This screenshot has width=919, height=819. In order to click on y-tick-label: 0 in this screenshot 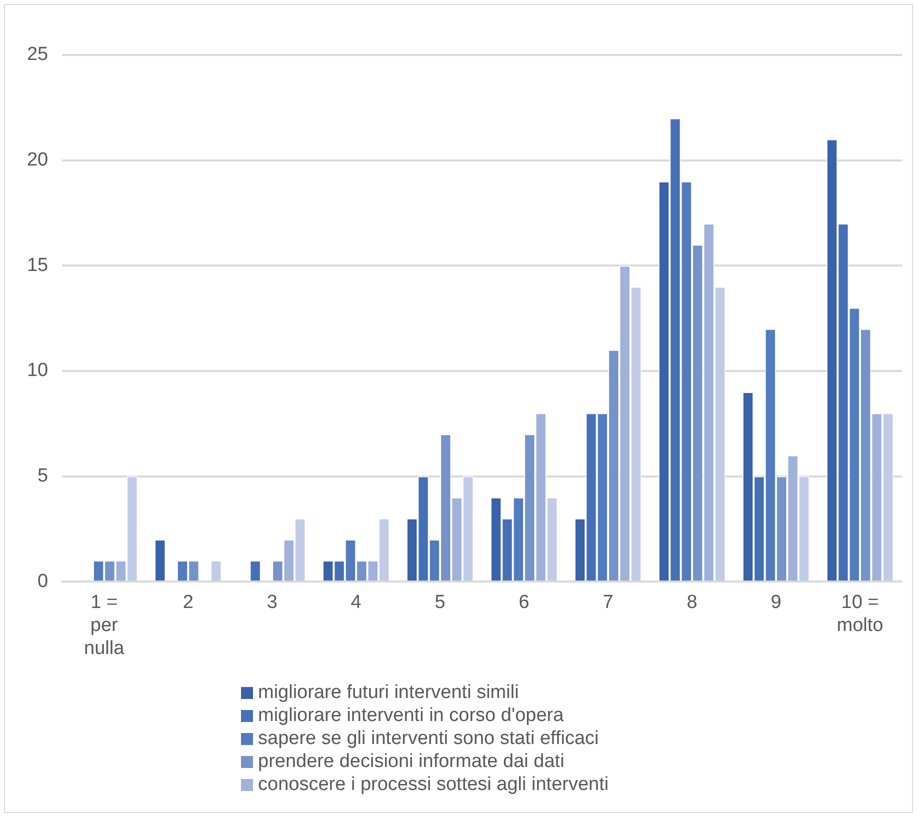, I will do `click(43, 581)`.